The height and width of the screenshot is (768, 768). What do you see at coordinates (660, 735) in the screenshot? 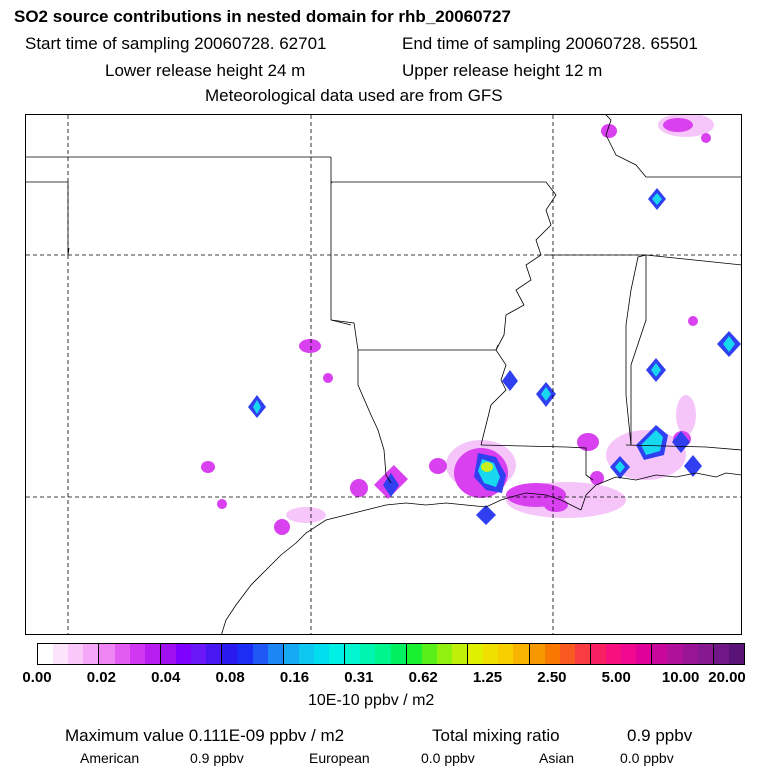
I see `total-mixing-ratio-value: 0.9 ppbv` at bounding box center [660, 735].